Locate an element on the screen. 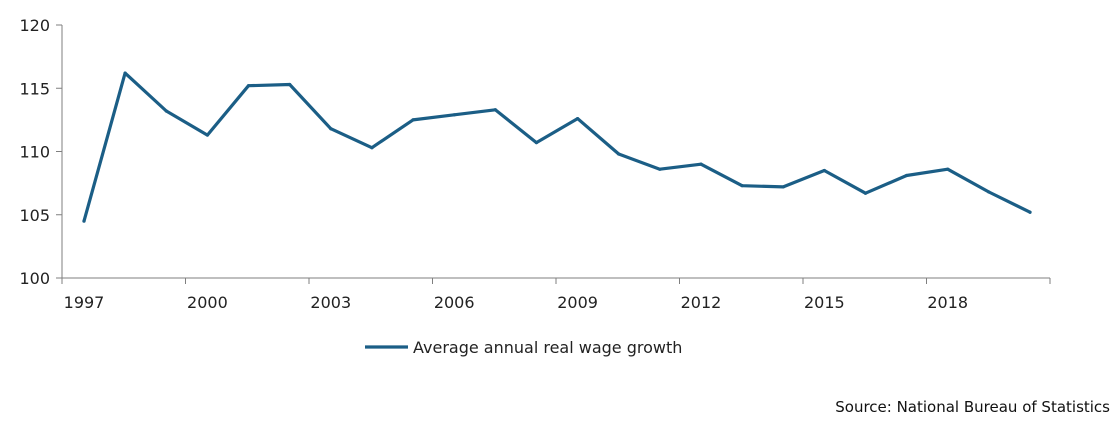 The height and width of the screenshot is (434, 1120). legend: Average annual real wage growth is located at coordinates (523, 347).